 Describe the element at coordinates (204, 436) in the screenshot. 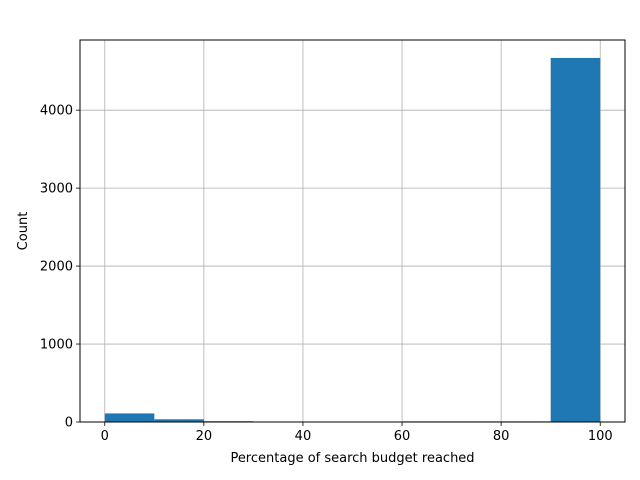

I see `x-tick-label: 20` at that location.